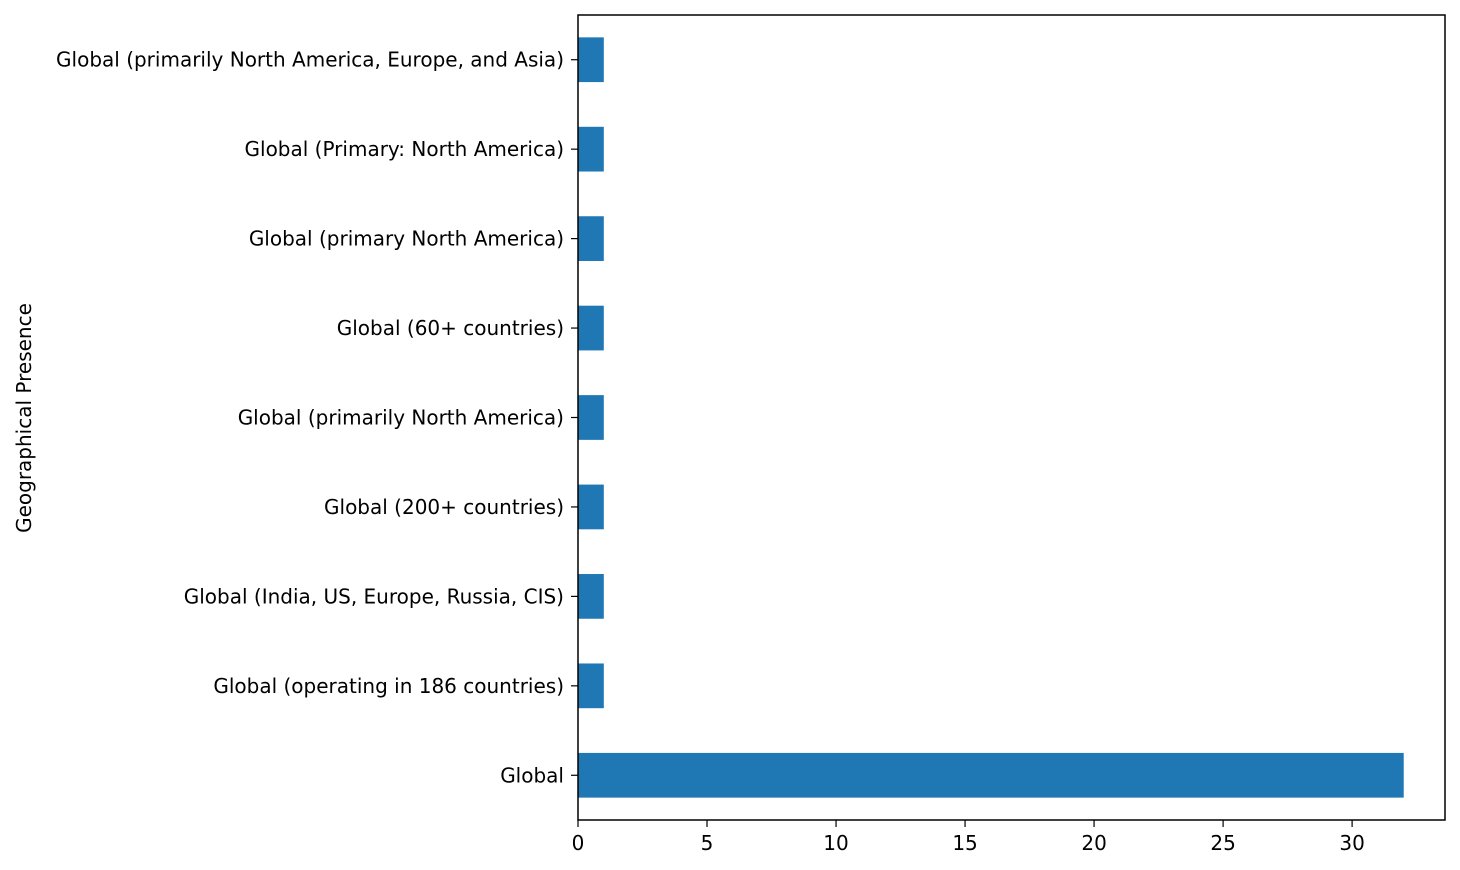 The width and height of the screenshot is (1460, 870). What do you see at coordinates (578, 843) in the screenshot?
I see `x-tick-label: 0` at bounding box center [578, 843].